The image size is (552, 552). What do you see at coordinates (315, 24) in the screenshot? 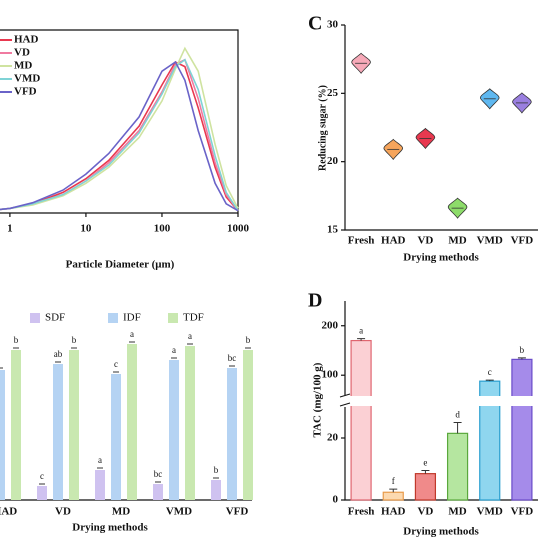
I see `panel-label: C` at bounding box center [315, 24].